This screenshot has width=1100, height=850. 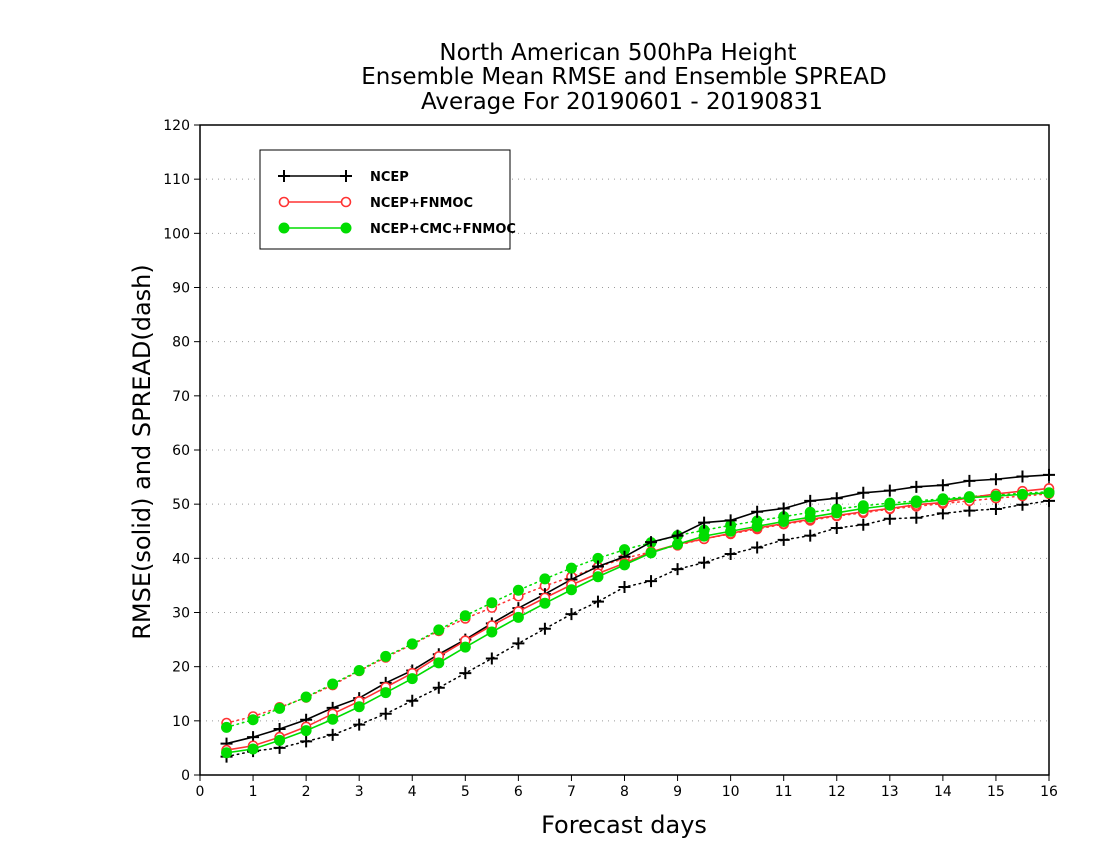 I want to click on x-tick-label: 7, so click(x=571, y=792).